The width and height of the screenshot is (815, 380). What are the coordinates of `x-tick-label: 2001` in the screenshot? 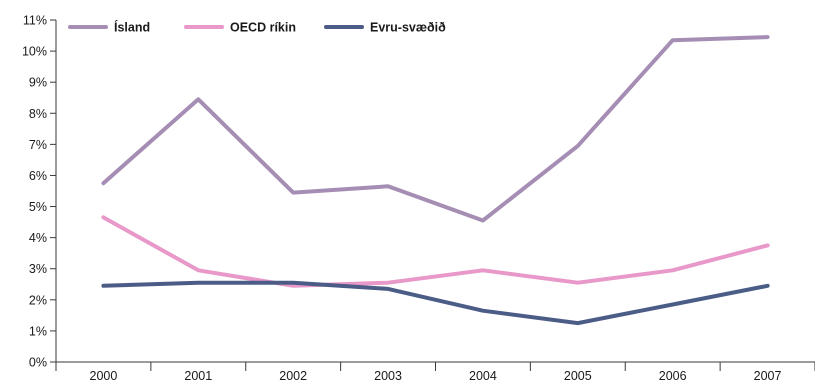 It's located at (198, 374).